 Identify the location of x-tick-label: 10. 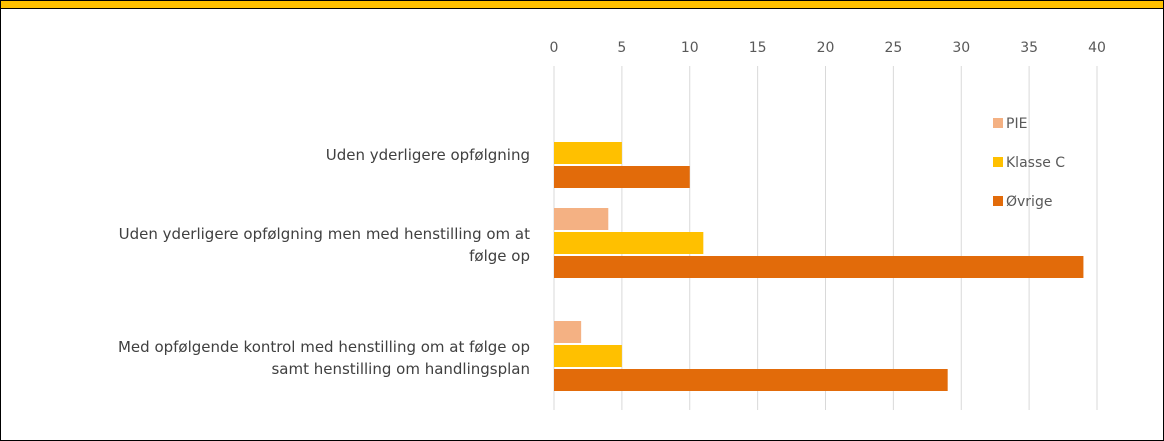
(690, 48).